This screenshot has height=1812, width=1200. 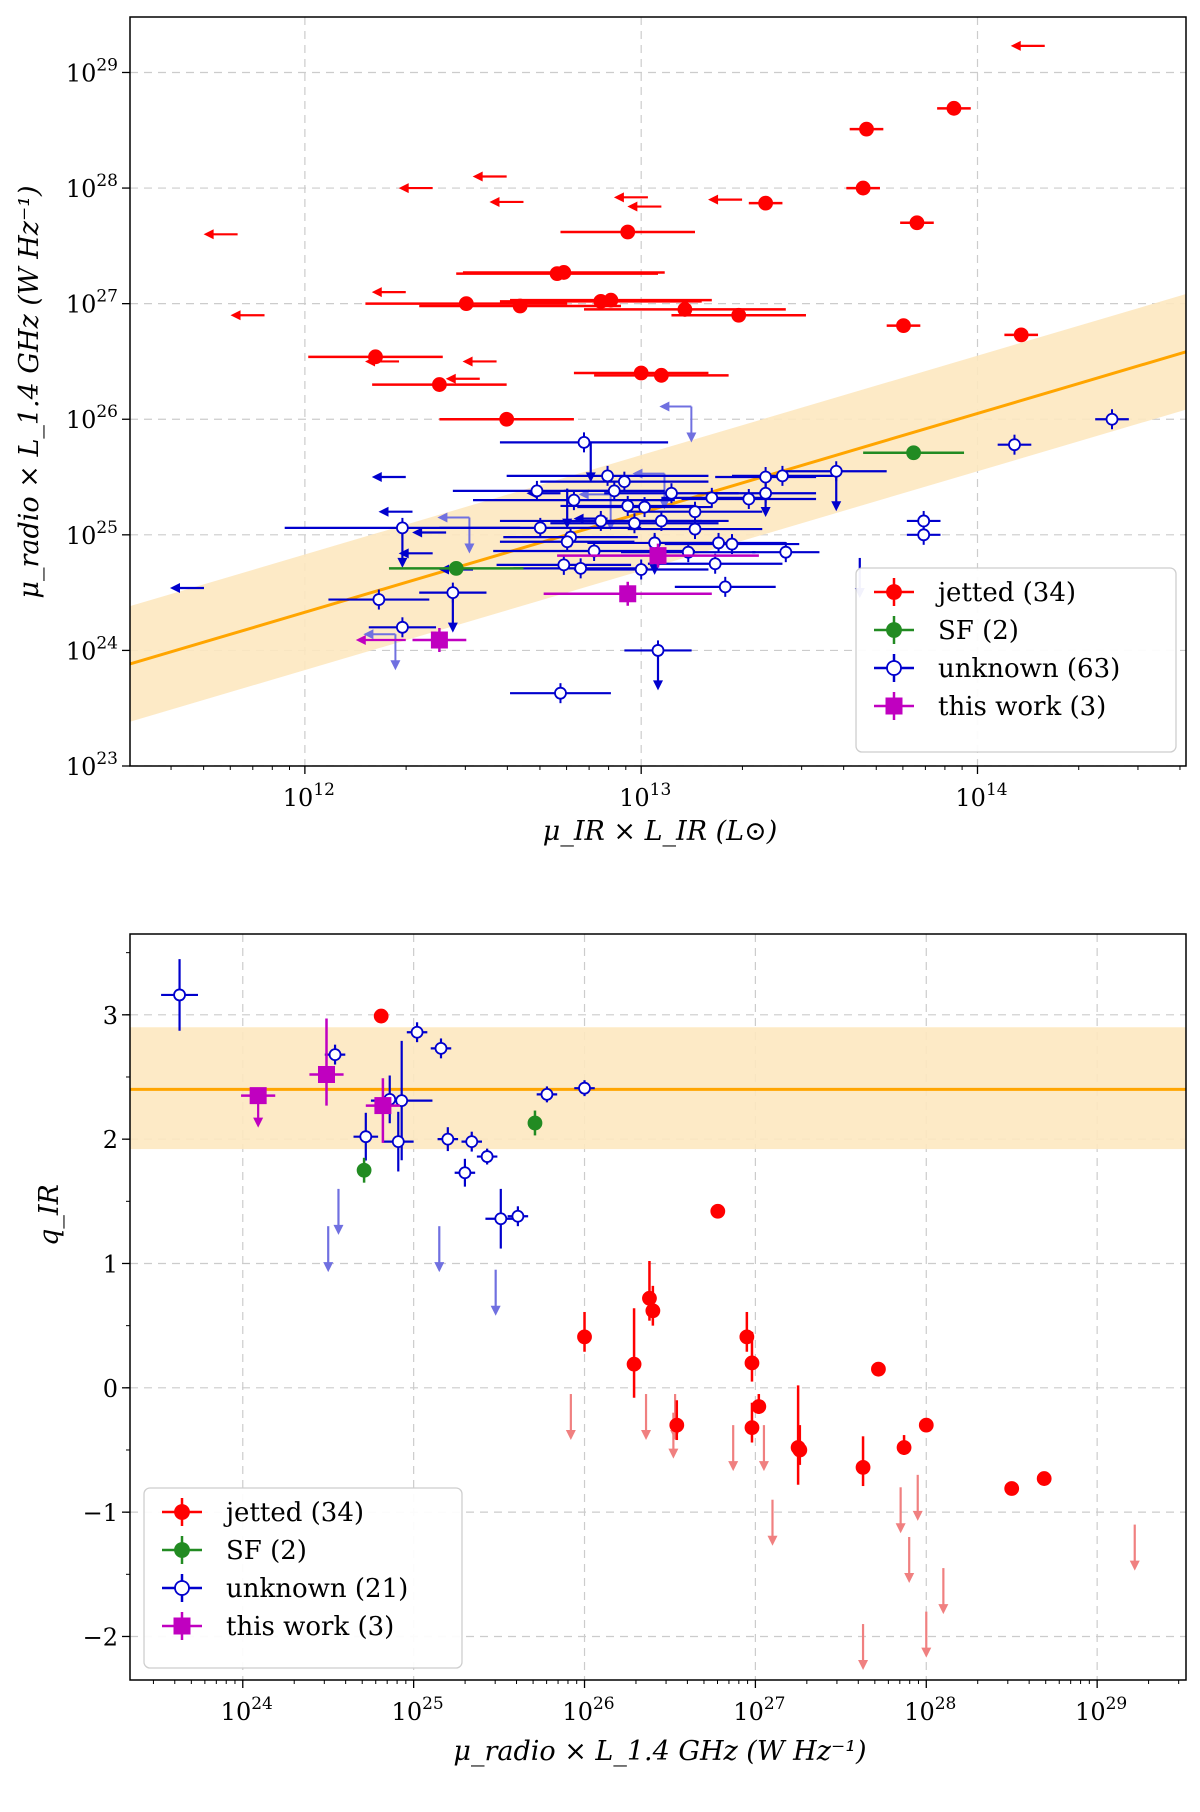 What do you see at coordinates (100, 1513) in the screenshot?
I see `y-tick-label: −1` at bounding box center [100, 1513].